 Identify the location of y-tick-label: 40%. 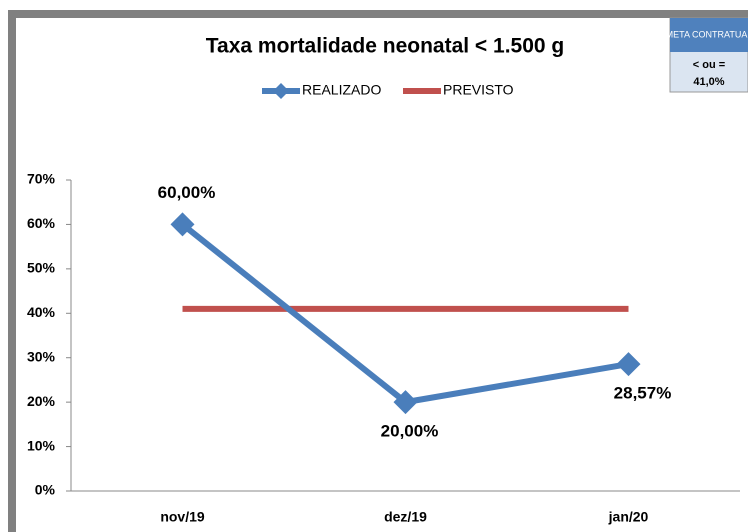
(41, 312).